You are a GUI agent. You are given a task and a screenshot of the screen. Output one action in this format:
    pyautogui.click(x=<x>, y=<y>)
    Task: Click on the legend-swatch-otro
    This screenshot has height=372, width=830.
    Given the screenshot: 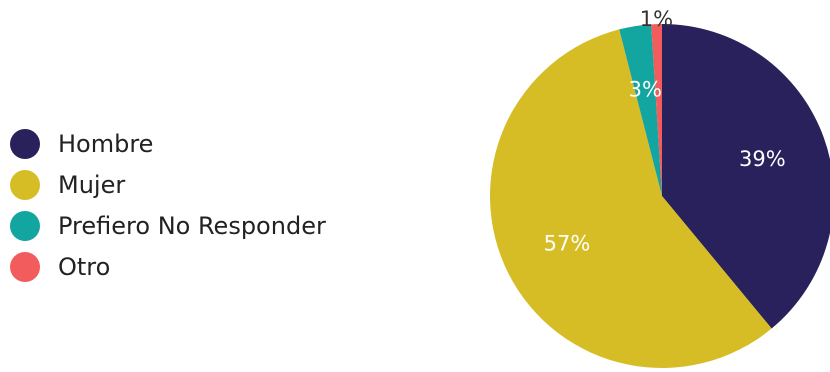 What is the action you would take?
    pyautogui.click(x=25, y=266)
    